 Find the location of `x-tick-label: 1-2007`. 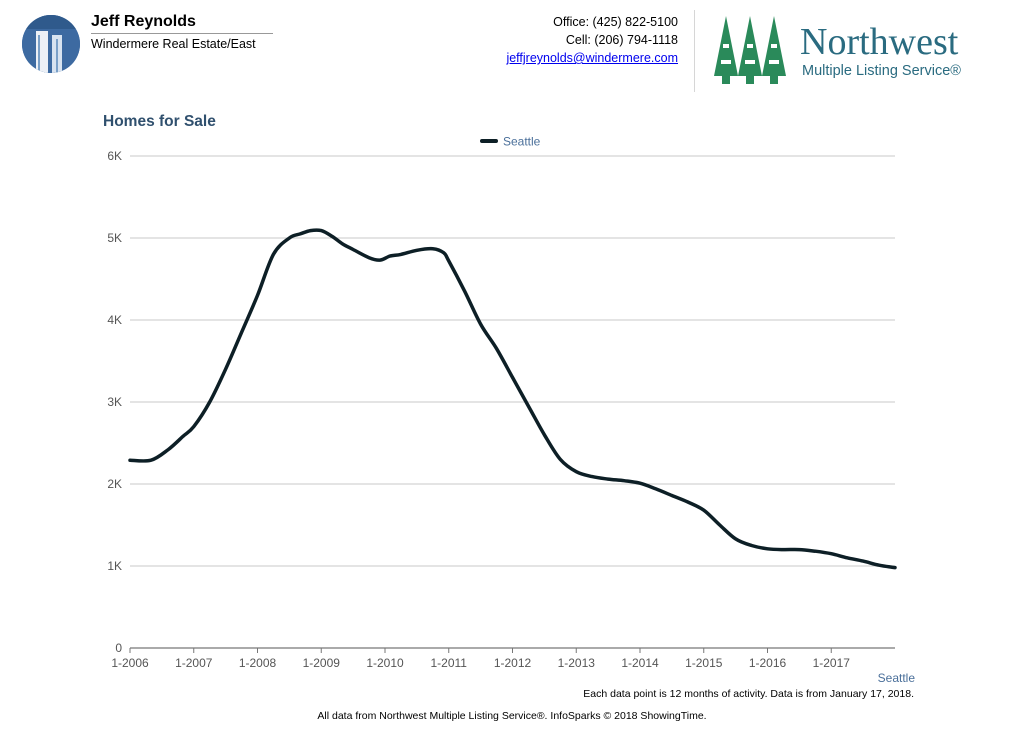

x-tick-label: 1-2007 is located at coordinates (194, 663).